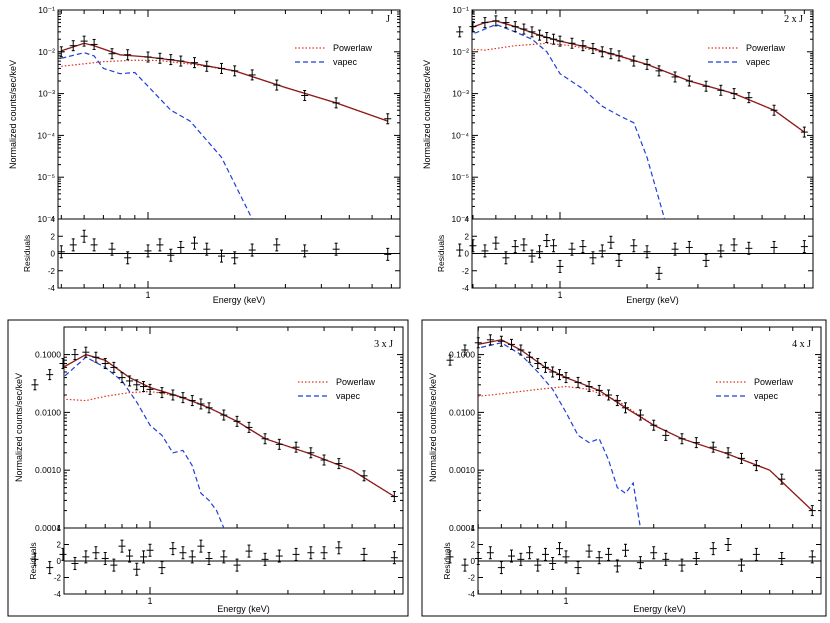 Image resolution: width=830 pixels, height=623 pixels. I want to click on panel-tag: 3 x J, so click(383, 344).